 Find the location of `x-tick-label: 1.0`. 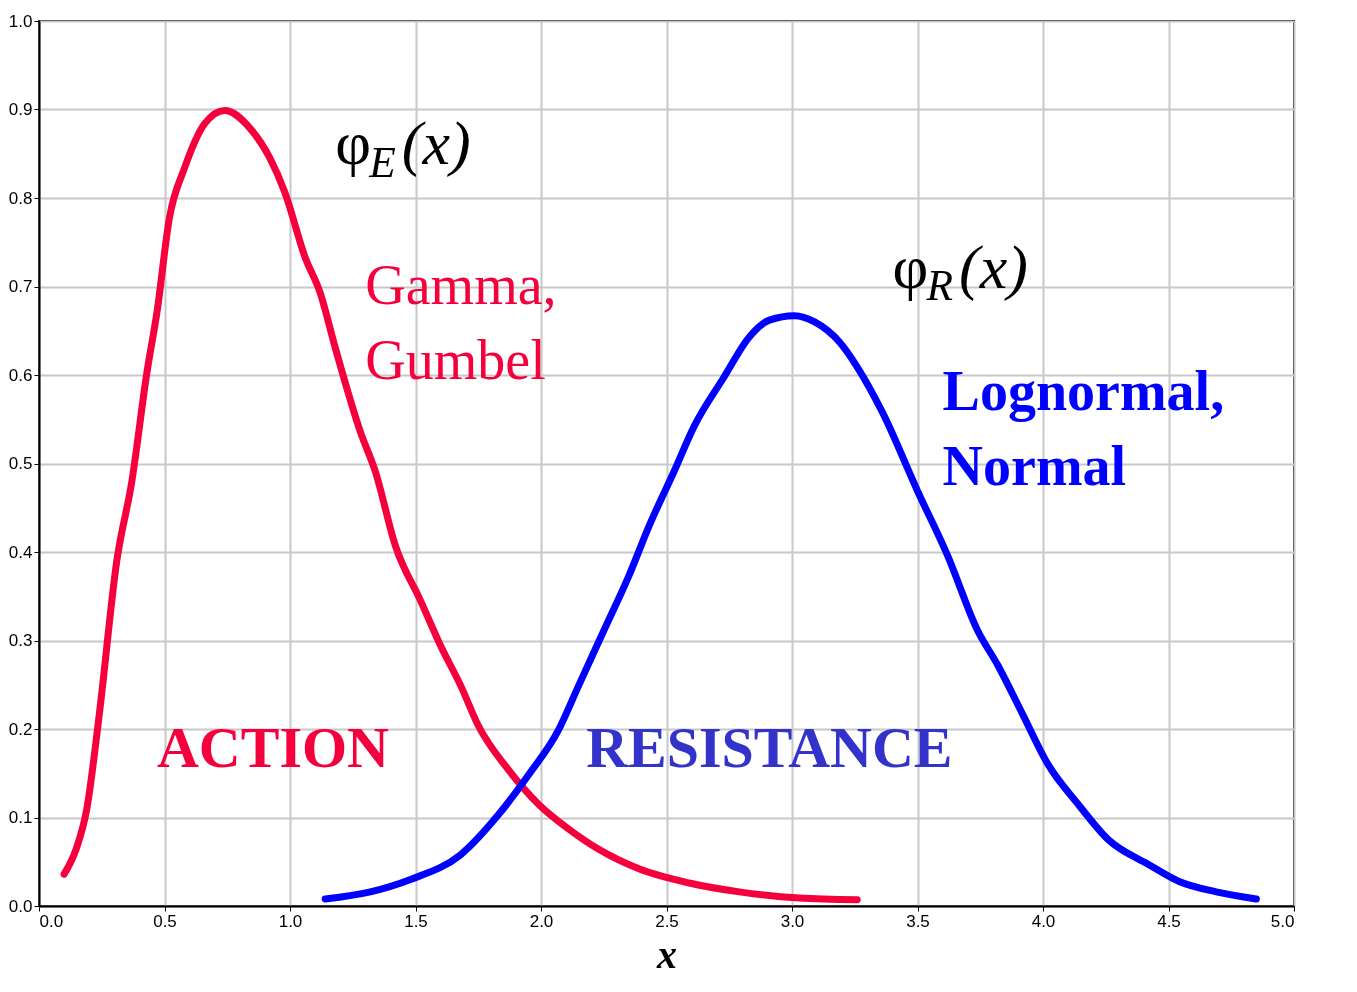

x-tick-label: 1.0 is located at coordinates (290, 921).